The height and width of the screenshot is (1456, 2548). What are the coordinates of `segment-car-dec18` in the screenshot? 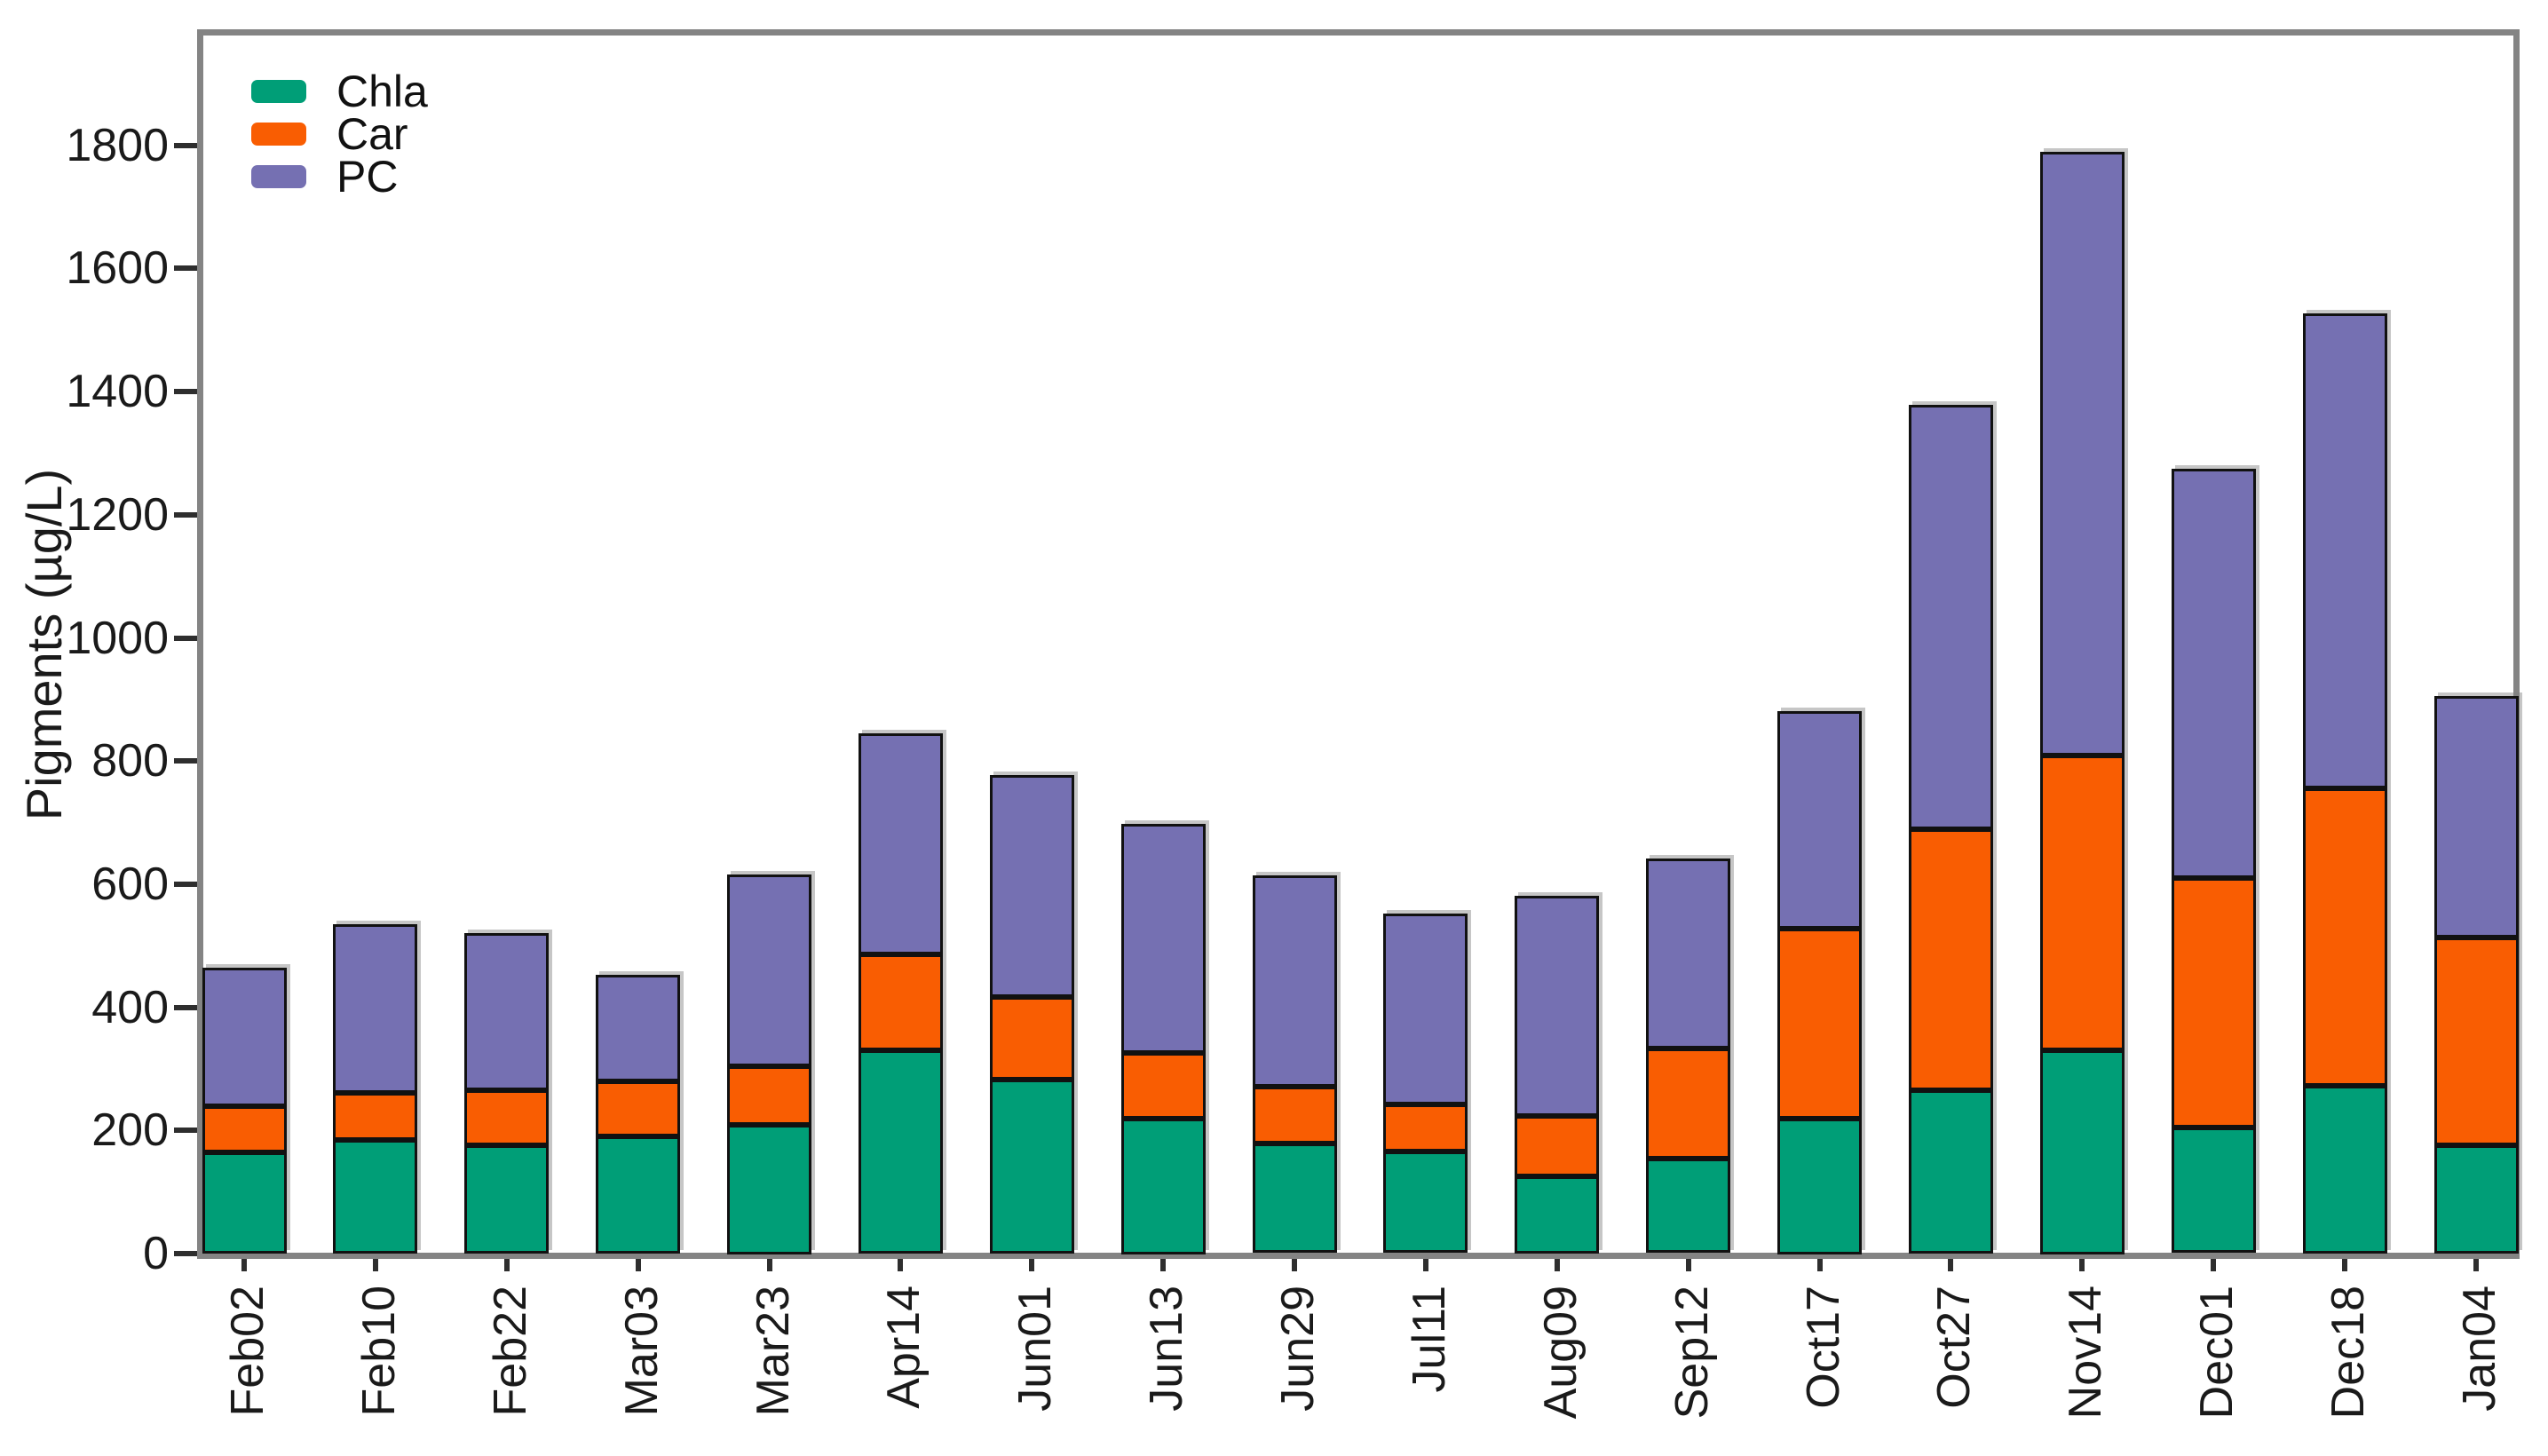 It's located at (2345, 937).